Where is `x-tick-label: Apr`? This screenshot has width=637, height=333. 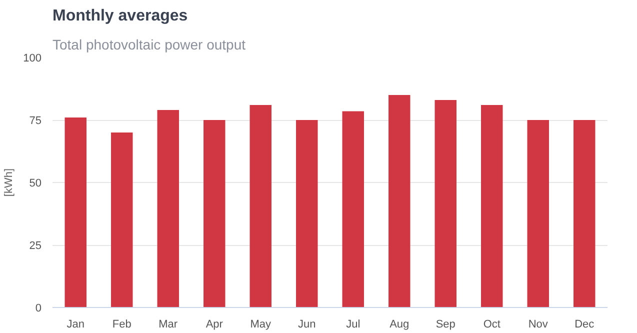
x-tick-label: Apr is located at coordinates (215, 324).